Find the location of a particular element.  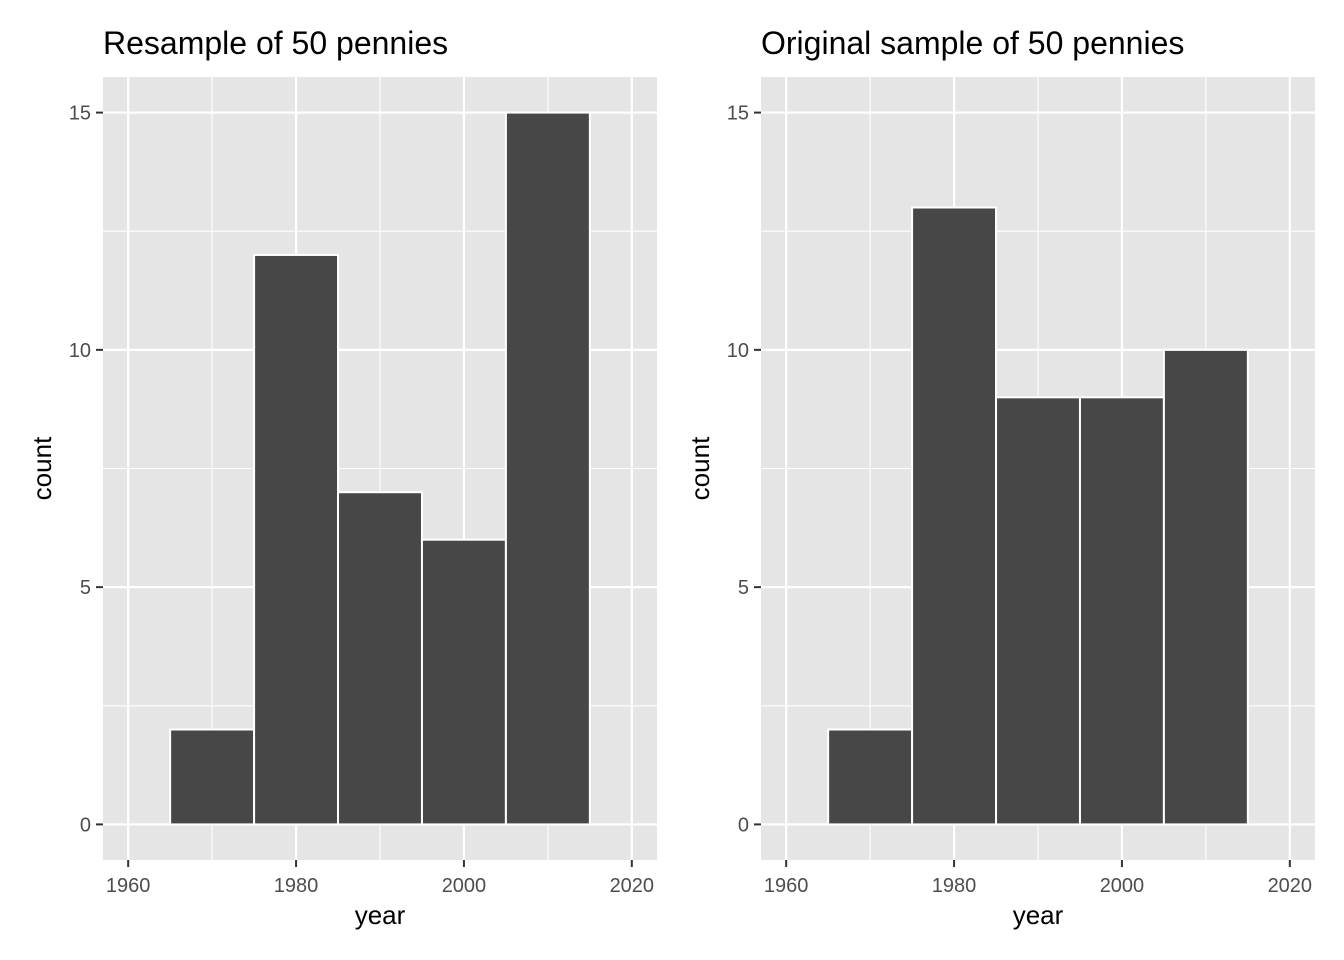

chart-title: Original sample of 50 pennies is located at coordinates (972, 43).